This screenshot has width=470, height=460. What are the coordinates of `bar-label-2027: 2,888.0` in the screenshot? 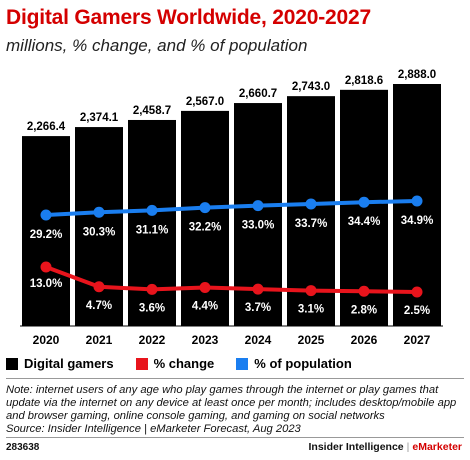 It's located at (417, 75).